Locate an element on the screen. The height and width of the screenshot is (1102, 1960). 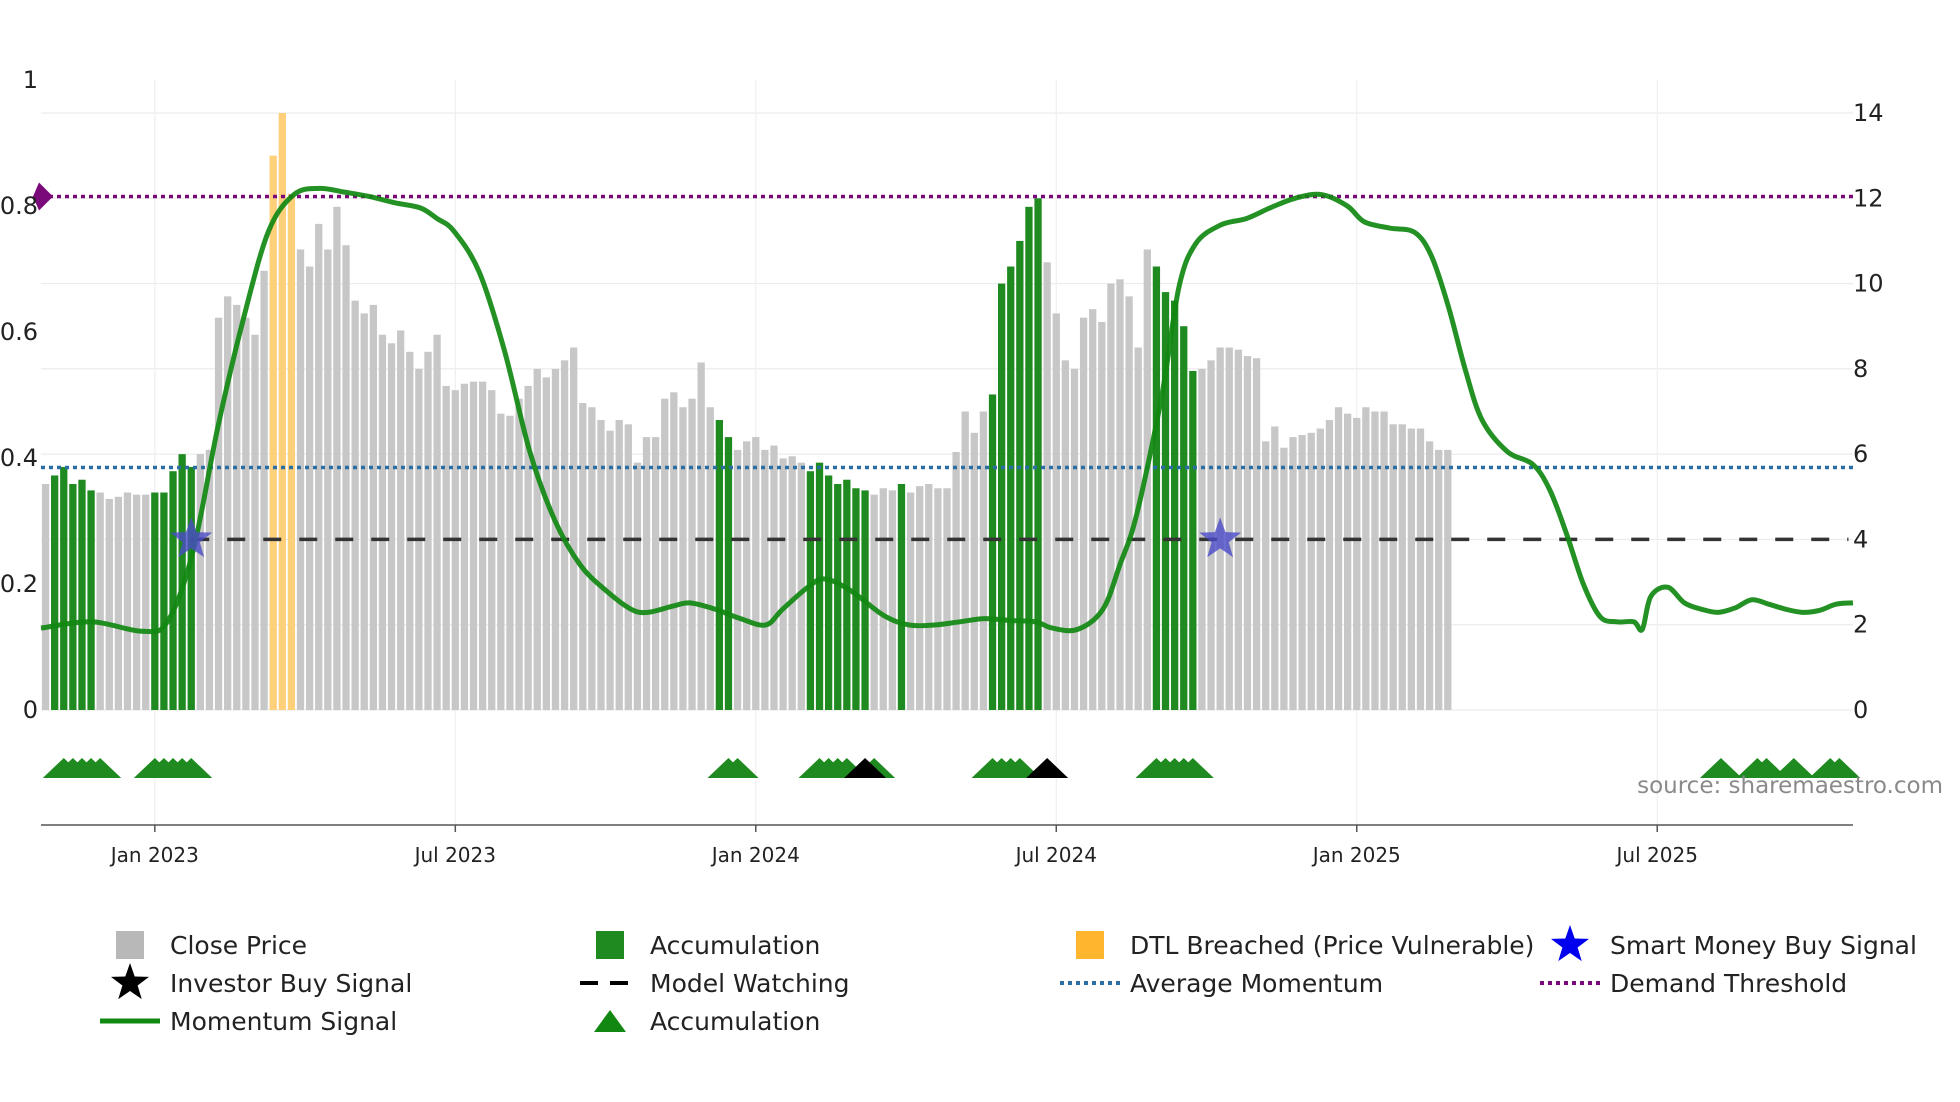
legend-label: DTL Breached (Price Vulnerable) is located at coordinates (1332, 945).